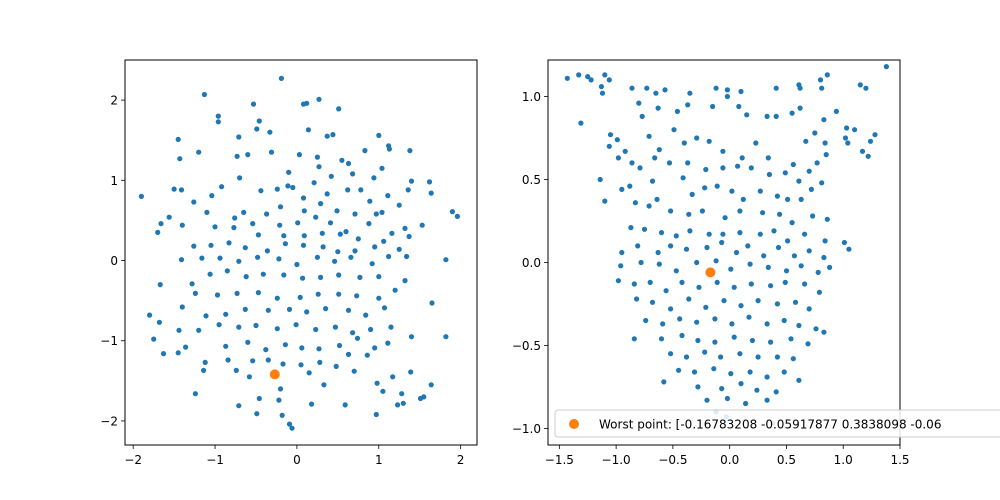  Describe the element at coordinates (461, 460) in the screenshot. I see `left-plot-x-tick-label: 2` at that location.